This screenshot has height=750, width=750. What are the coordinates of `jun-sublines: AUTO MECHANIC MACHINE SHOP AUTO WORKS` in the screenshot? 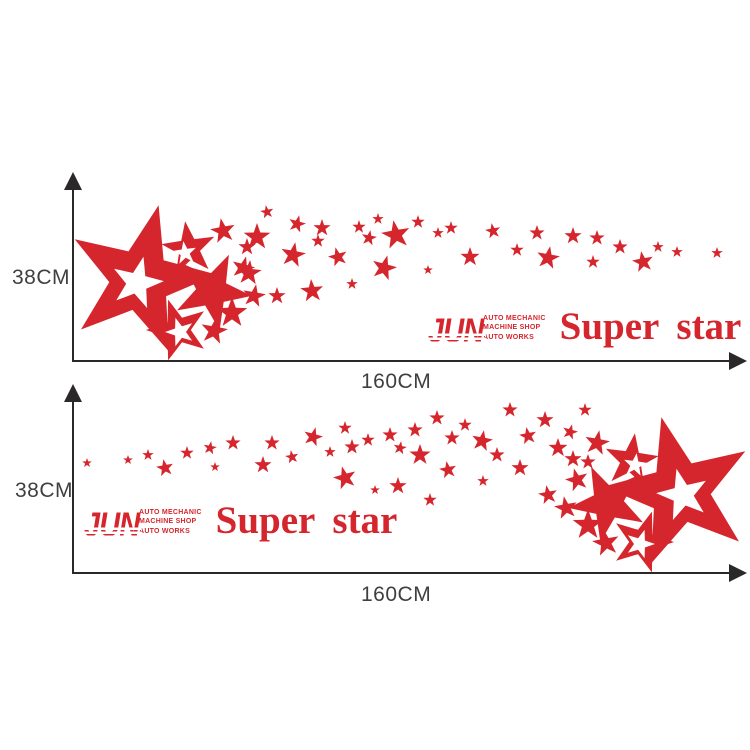 It's located at (170, 522).